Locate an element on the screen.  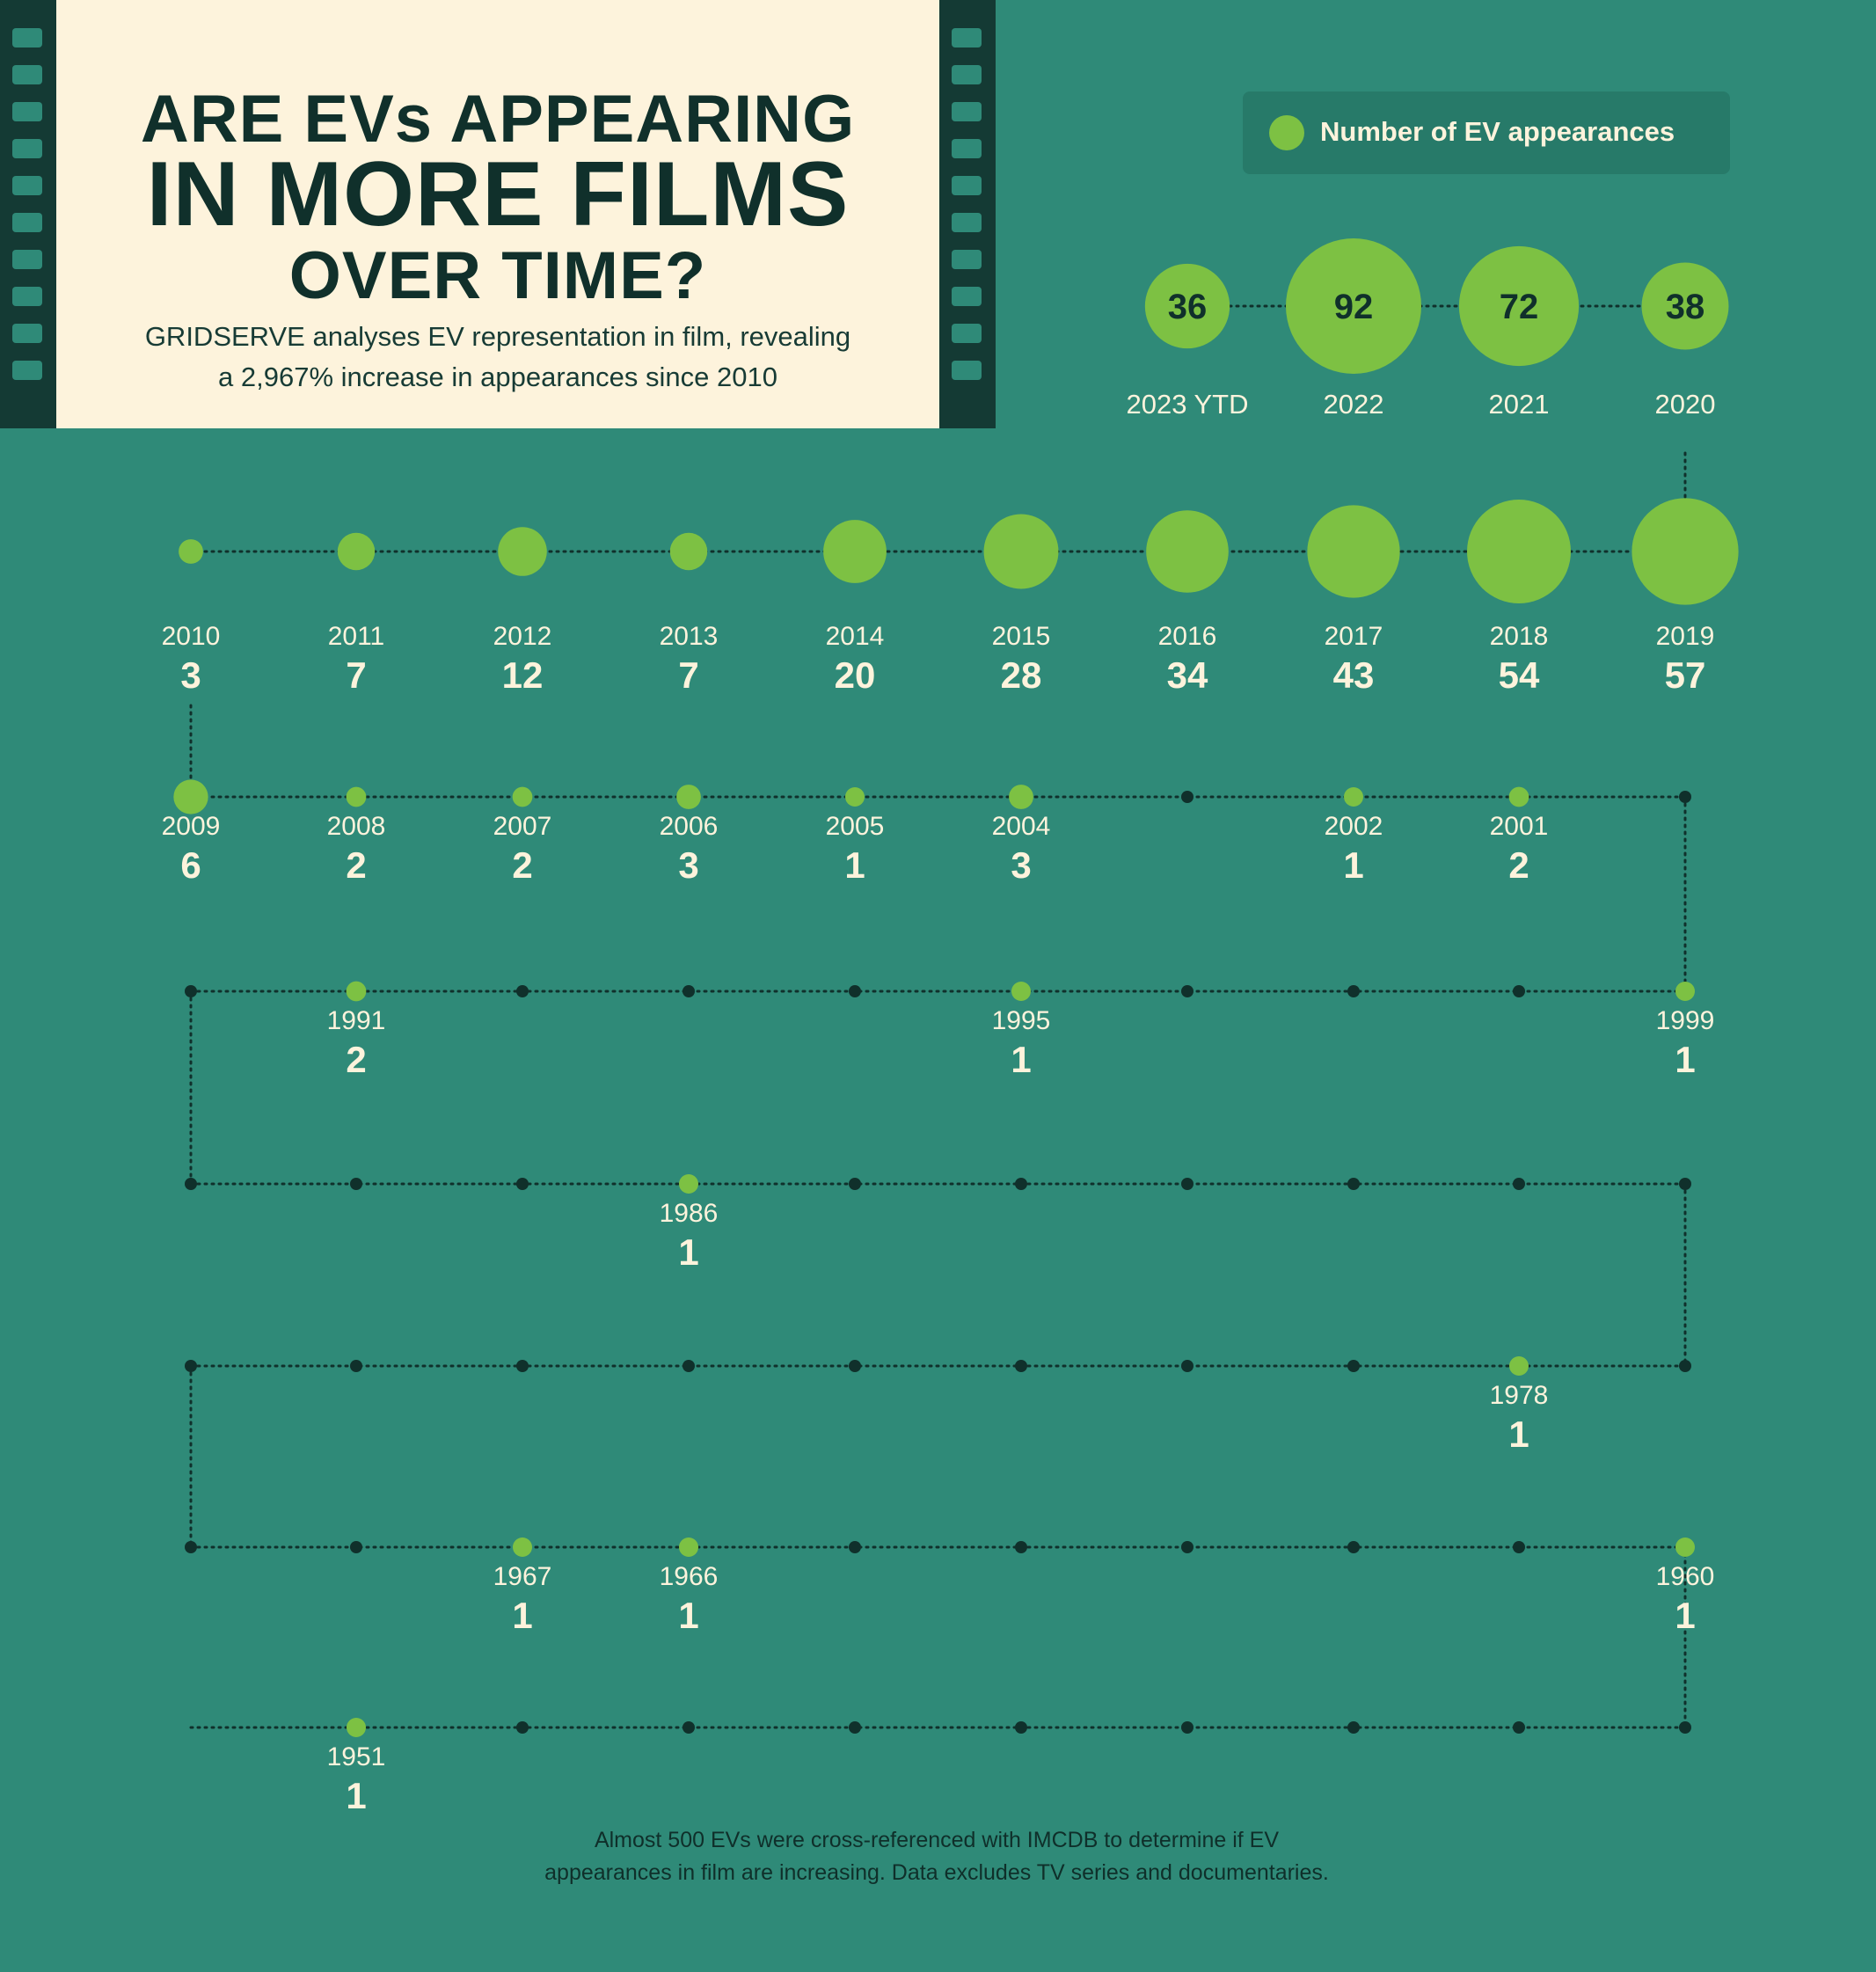
film-strip-left is located at coordinates (28, 214).